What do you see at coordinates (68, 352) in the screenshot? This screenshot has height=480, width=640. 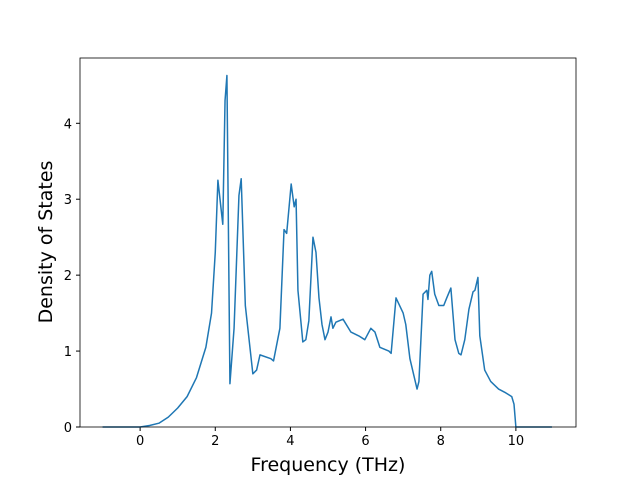 I see `y-tick-label: 1` at bounding box center [68, 352].